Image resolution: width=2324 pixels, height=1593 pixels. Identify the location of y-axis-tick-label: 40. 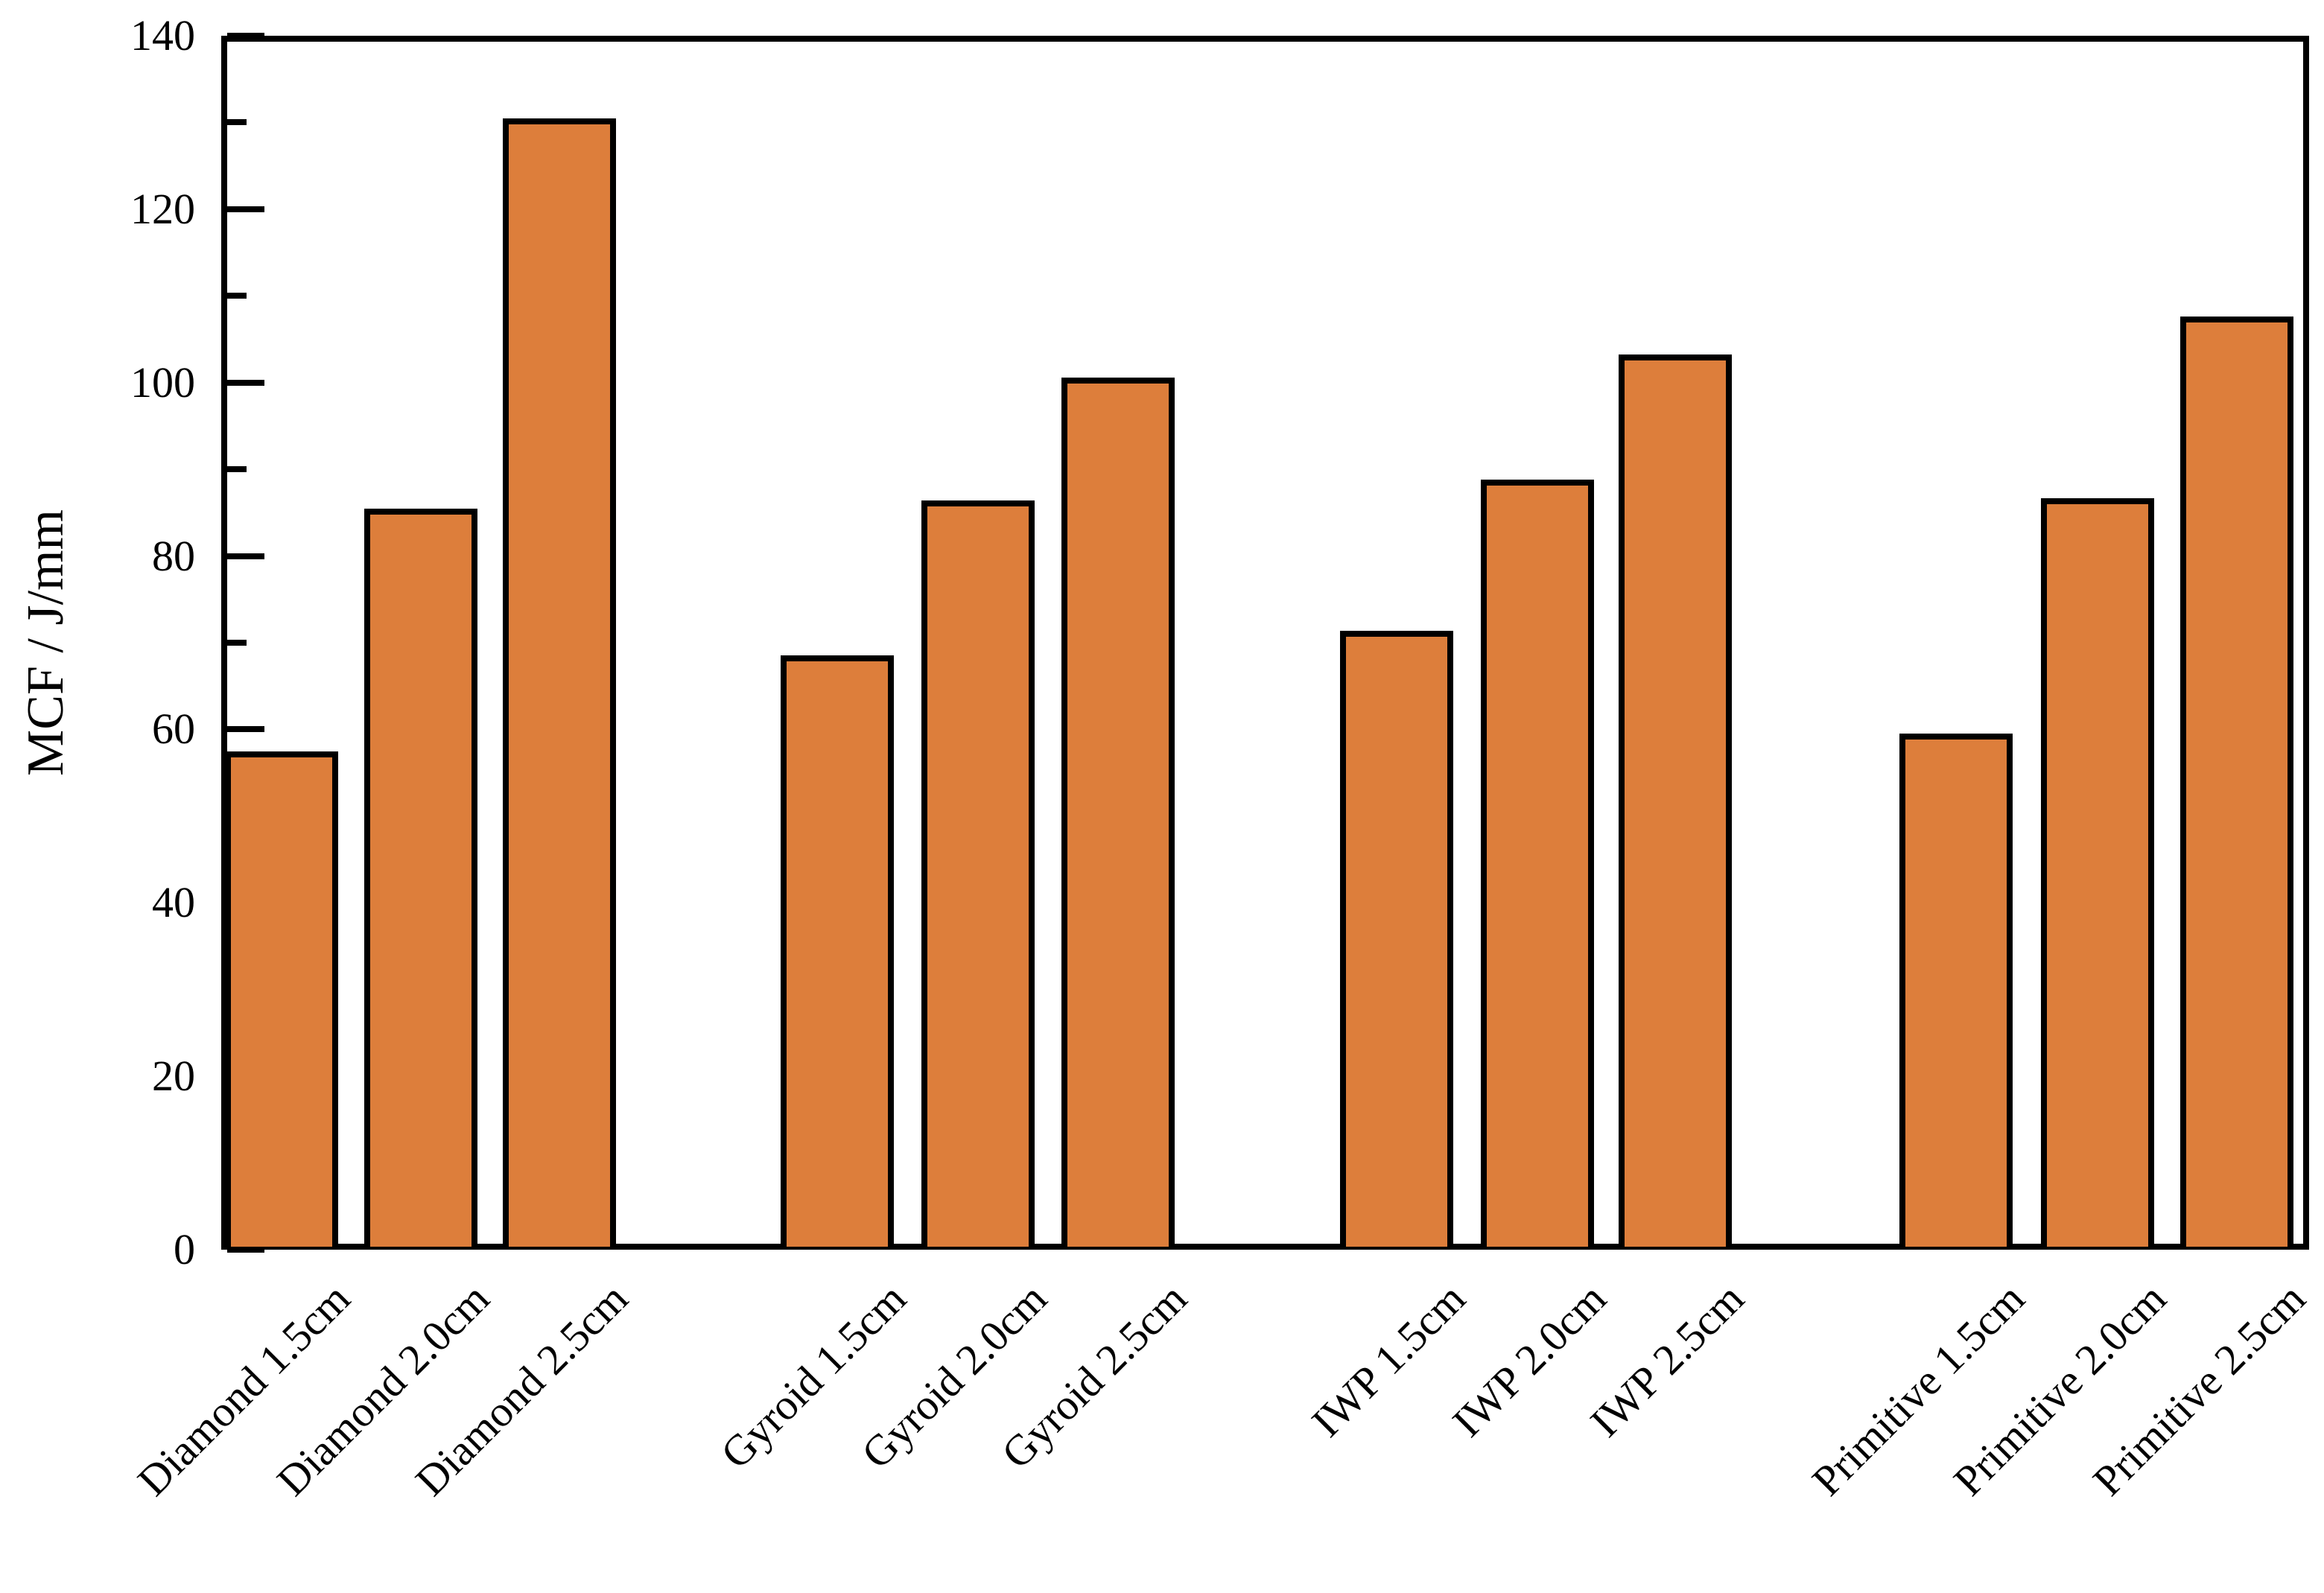
(173, 902).